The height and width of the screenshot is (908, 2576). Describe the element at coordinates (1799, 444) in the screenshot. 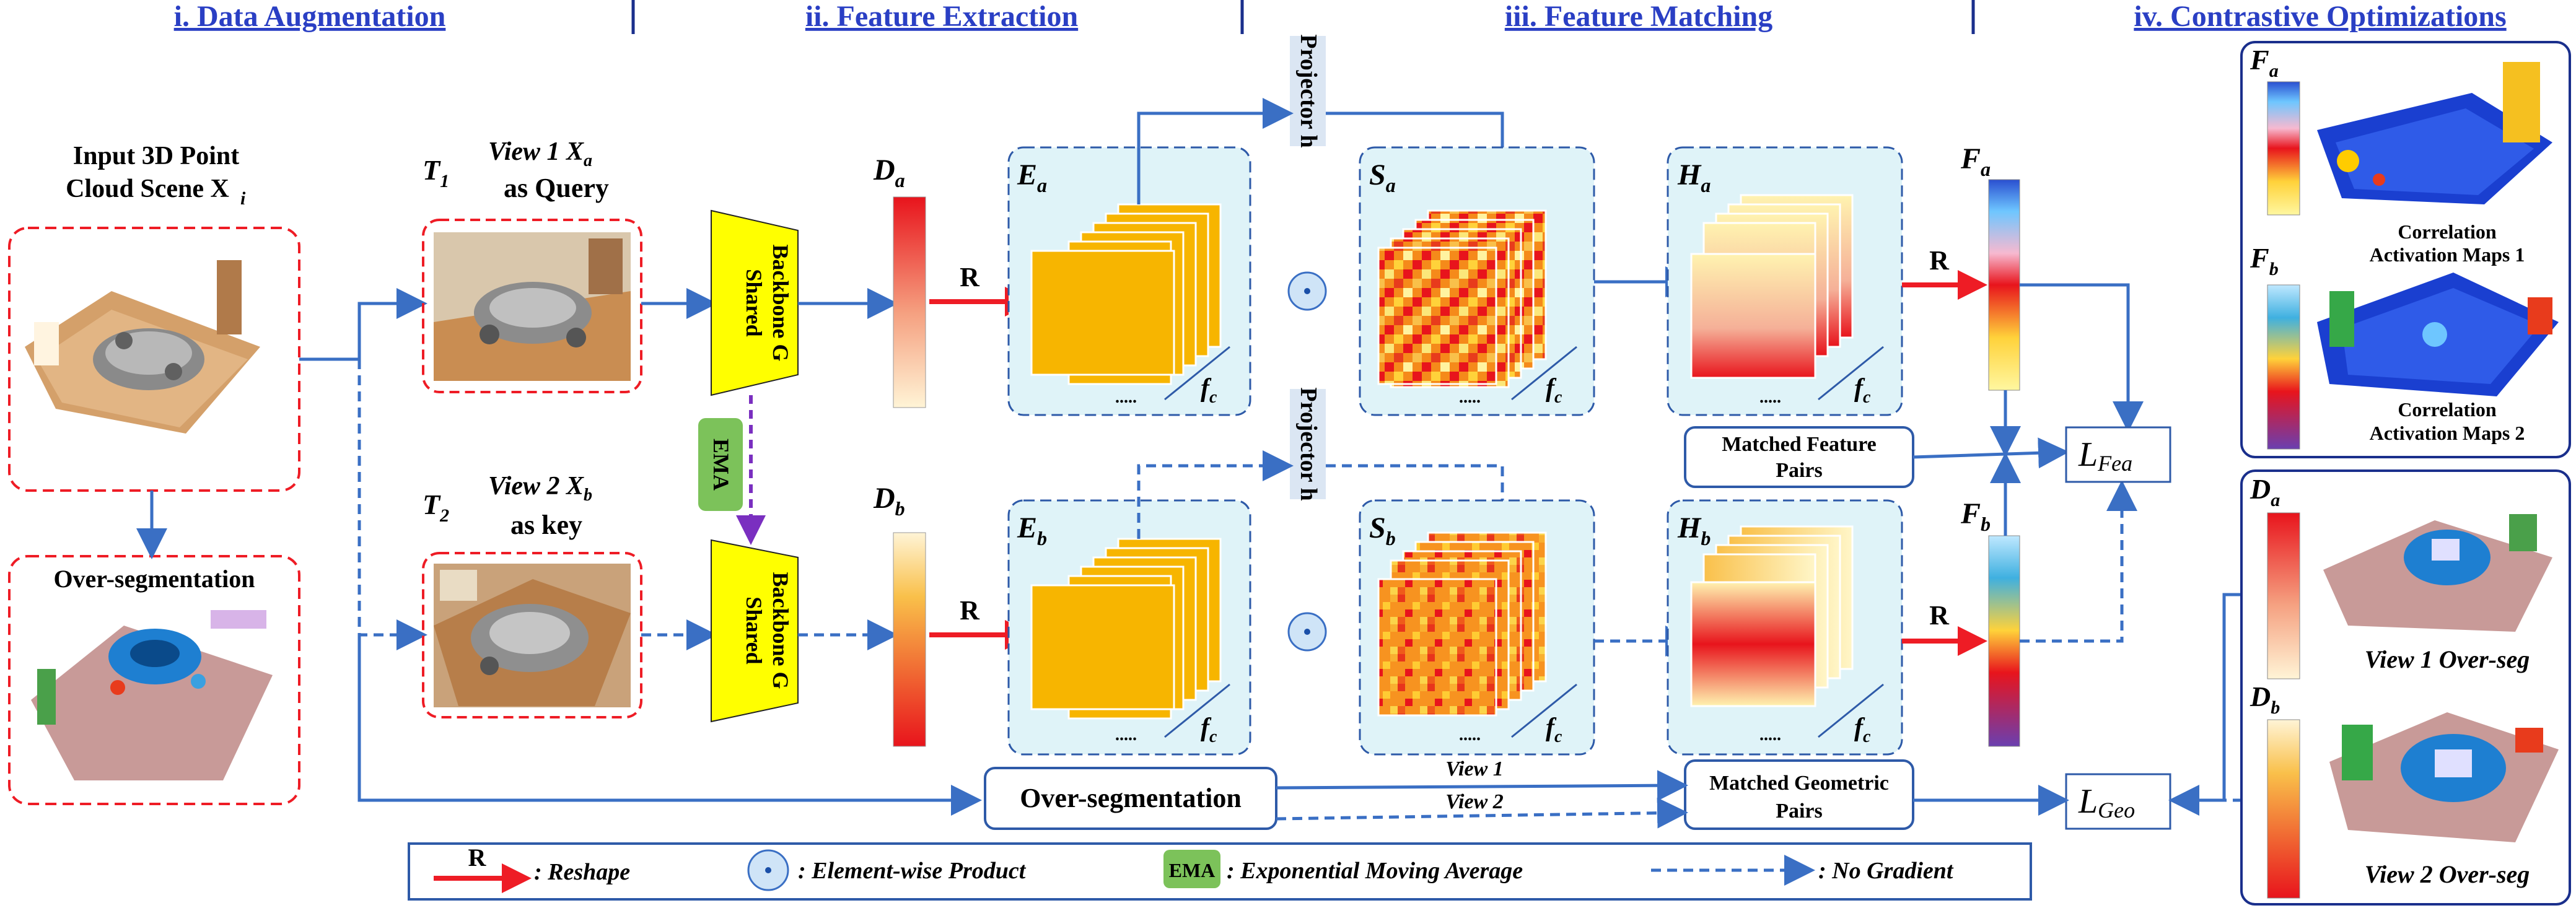

I see `matched-feature-pairs-line1: Matched Feature` at that location.